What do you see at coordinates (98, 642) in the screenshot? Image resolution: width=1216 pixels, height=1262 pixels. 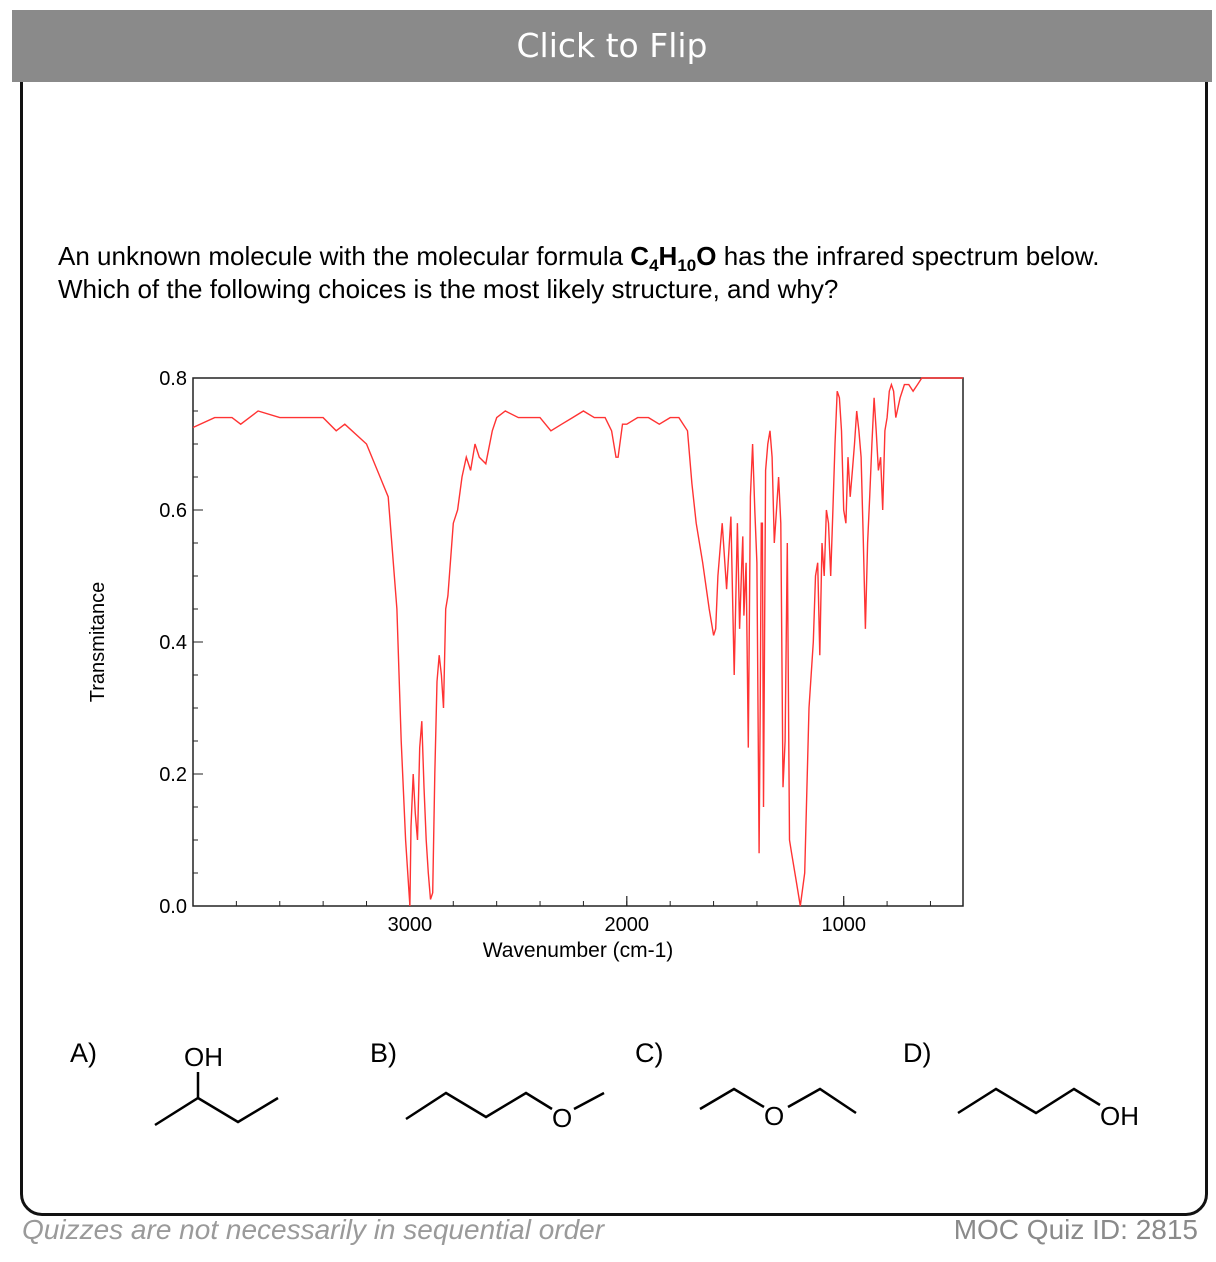 I see `y-axis-label: Transmitance` at bounding box center [98, 642].